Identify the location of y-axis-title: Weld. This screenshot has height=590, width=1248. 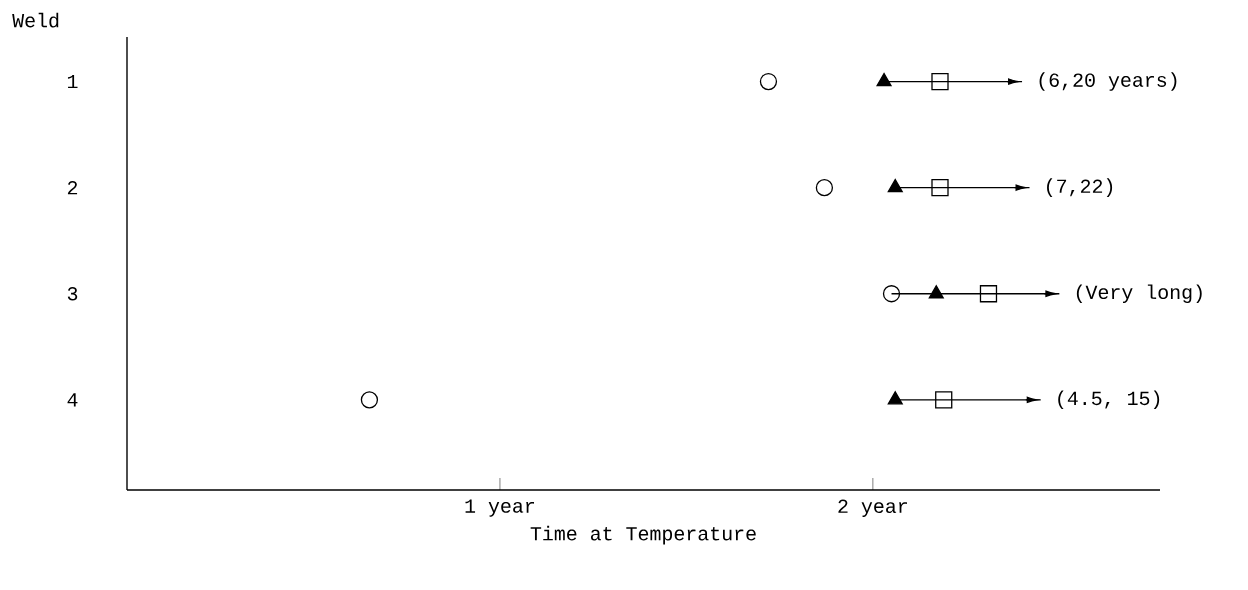
(35, 20).